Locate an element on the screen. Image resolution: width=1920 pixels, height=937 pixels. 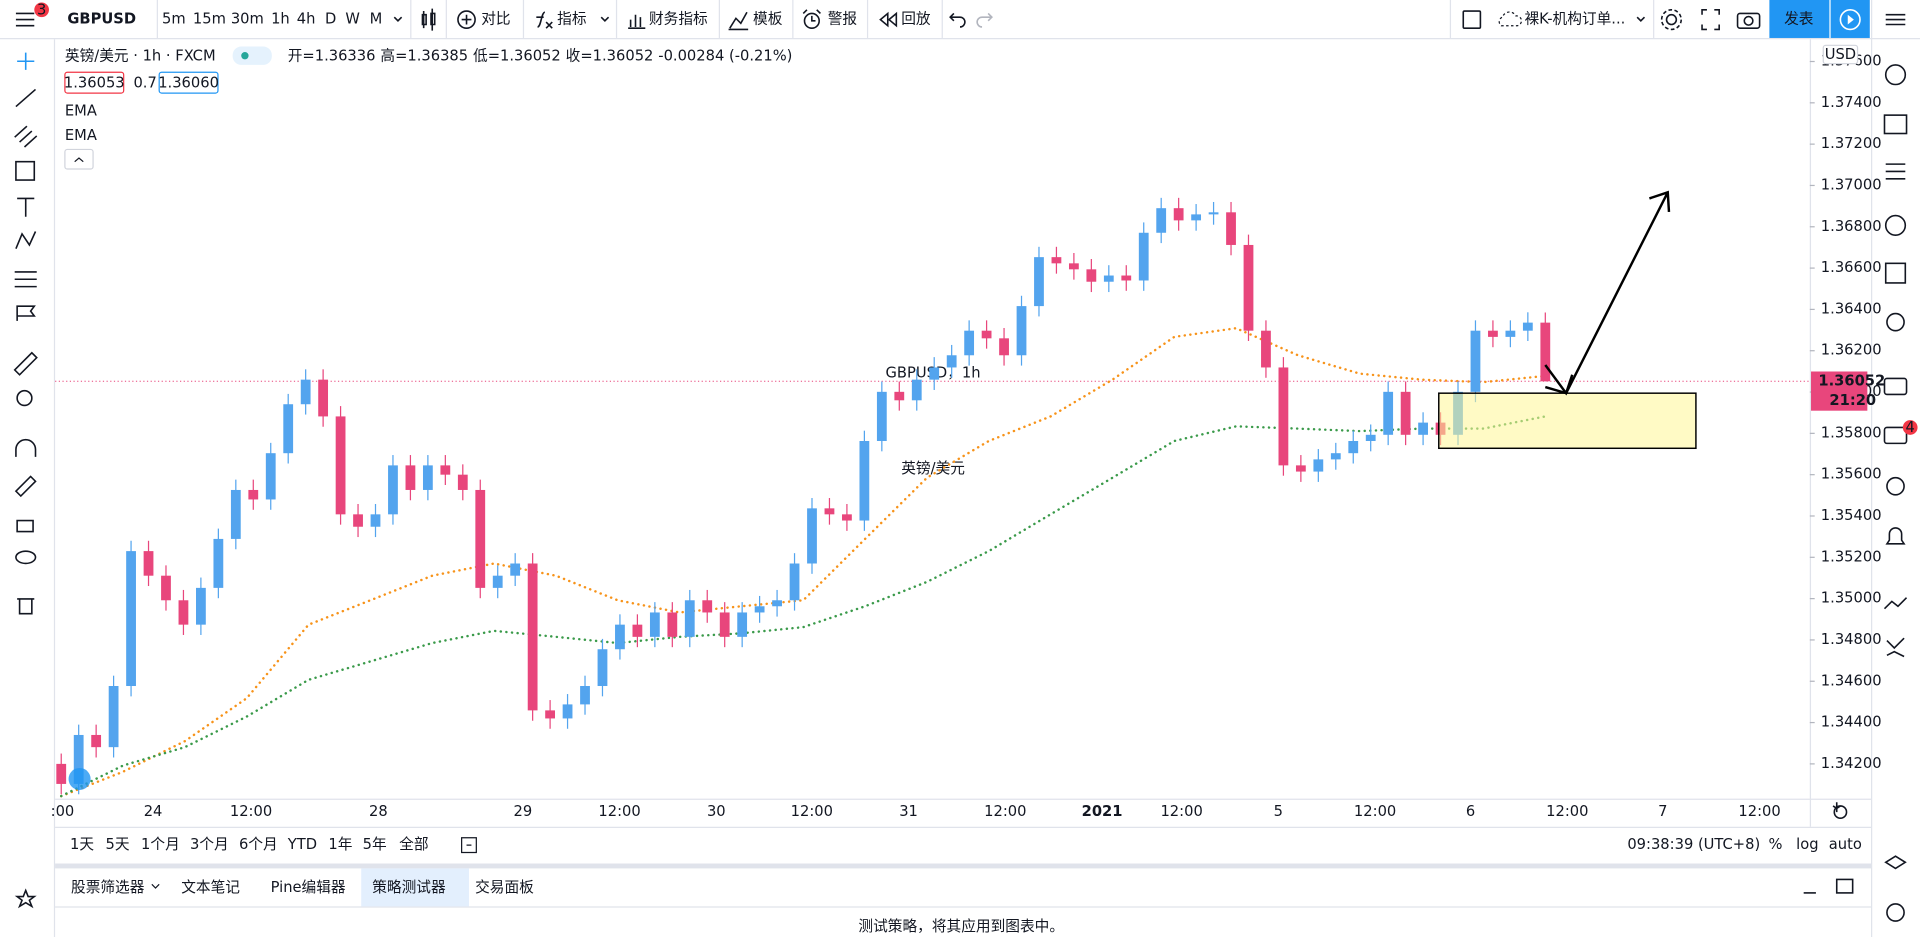
icon-tool is located at coordinates (26, 313).